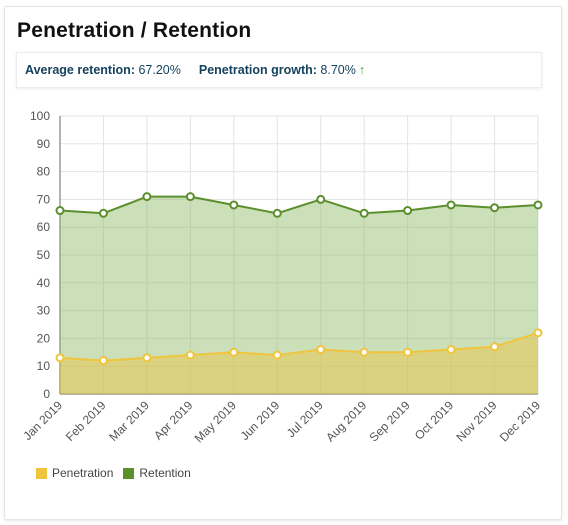 The image size is (568, 525). What do you see at coordinates (434, 420) in the screenshot?
I see `x-tick-label: Oct 2019` at bounding box center [434, 420].